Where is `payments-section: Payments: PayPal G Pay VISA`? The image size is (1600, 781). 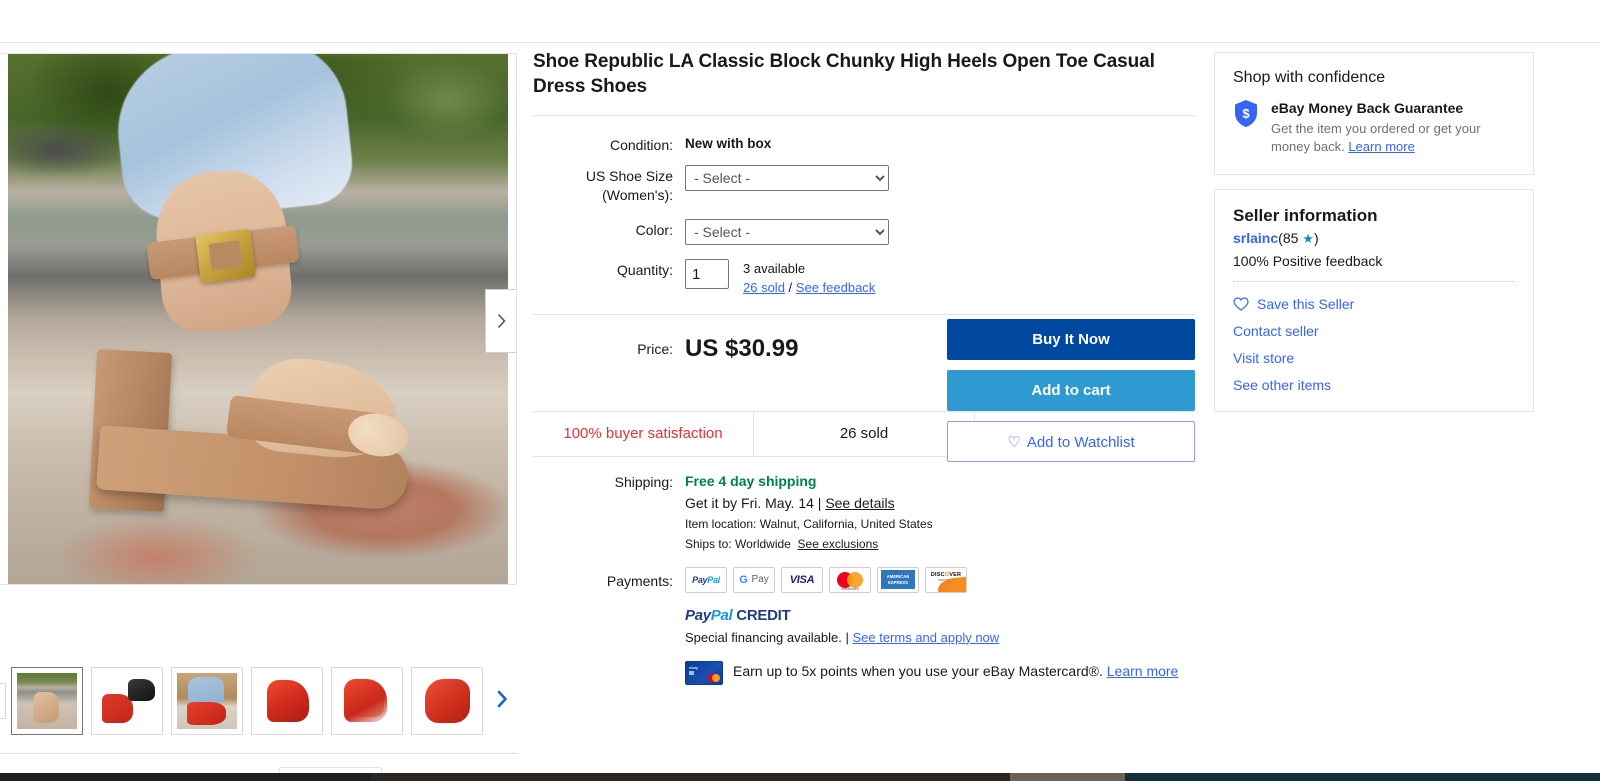
payments-section: Payments: PayPal G Pay VISA is located at coordinates (864, 625).